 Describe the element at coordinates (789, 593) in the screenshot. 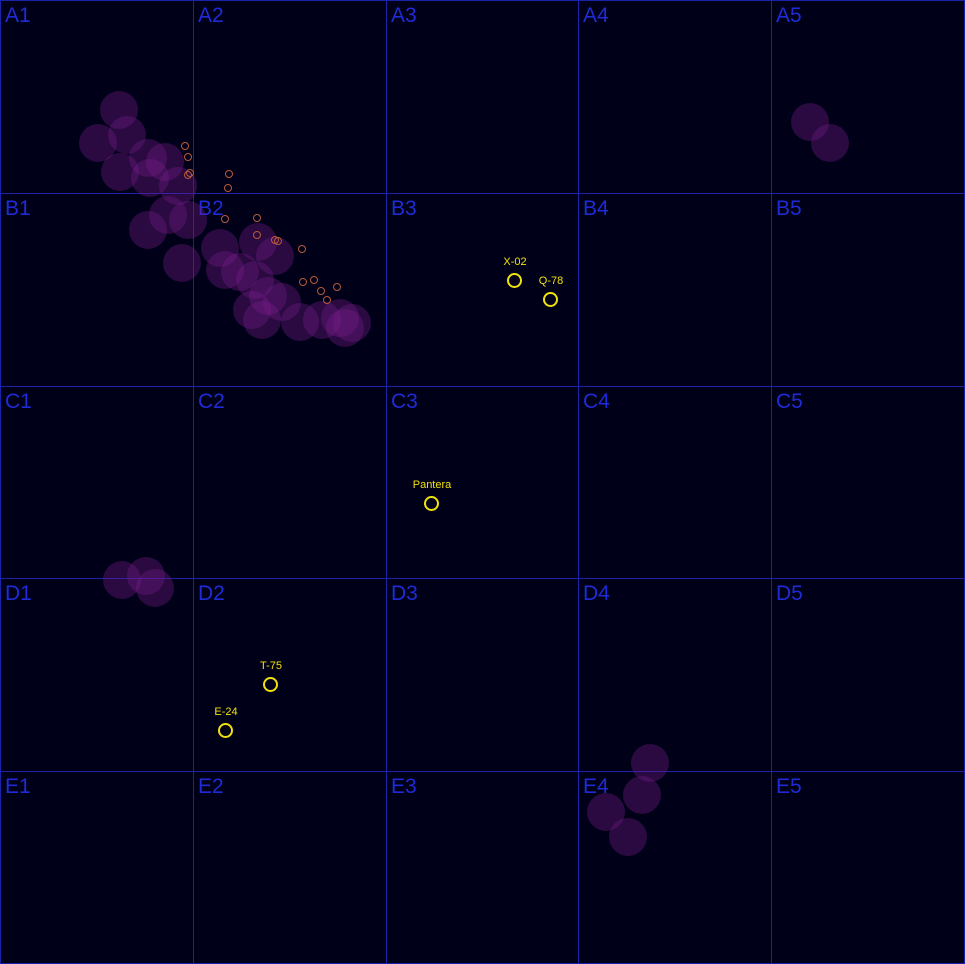

I see `grid-cell-label: D5` at that location.